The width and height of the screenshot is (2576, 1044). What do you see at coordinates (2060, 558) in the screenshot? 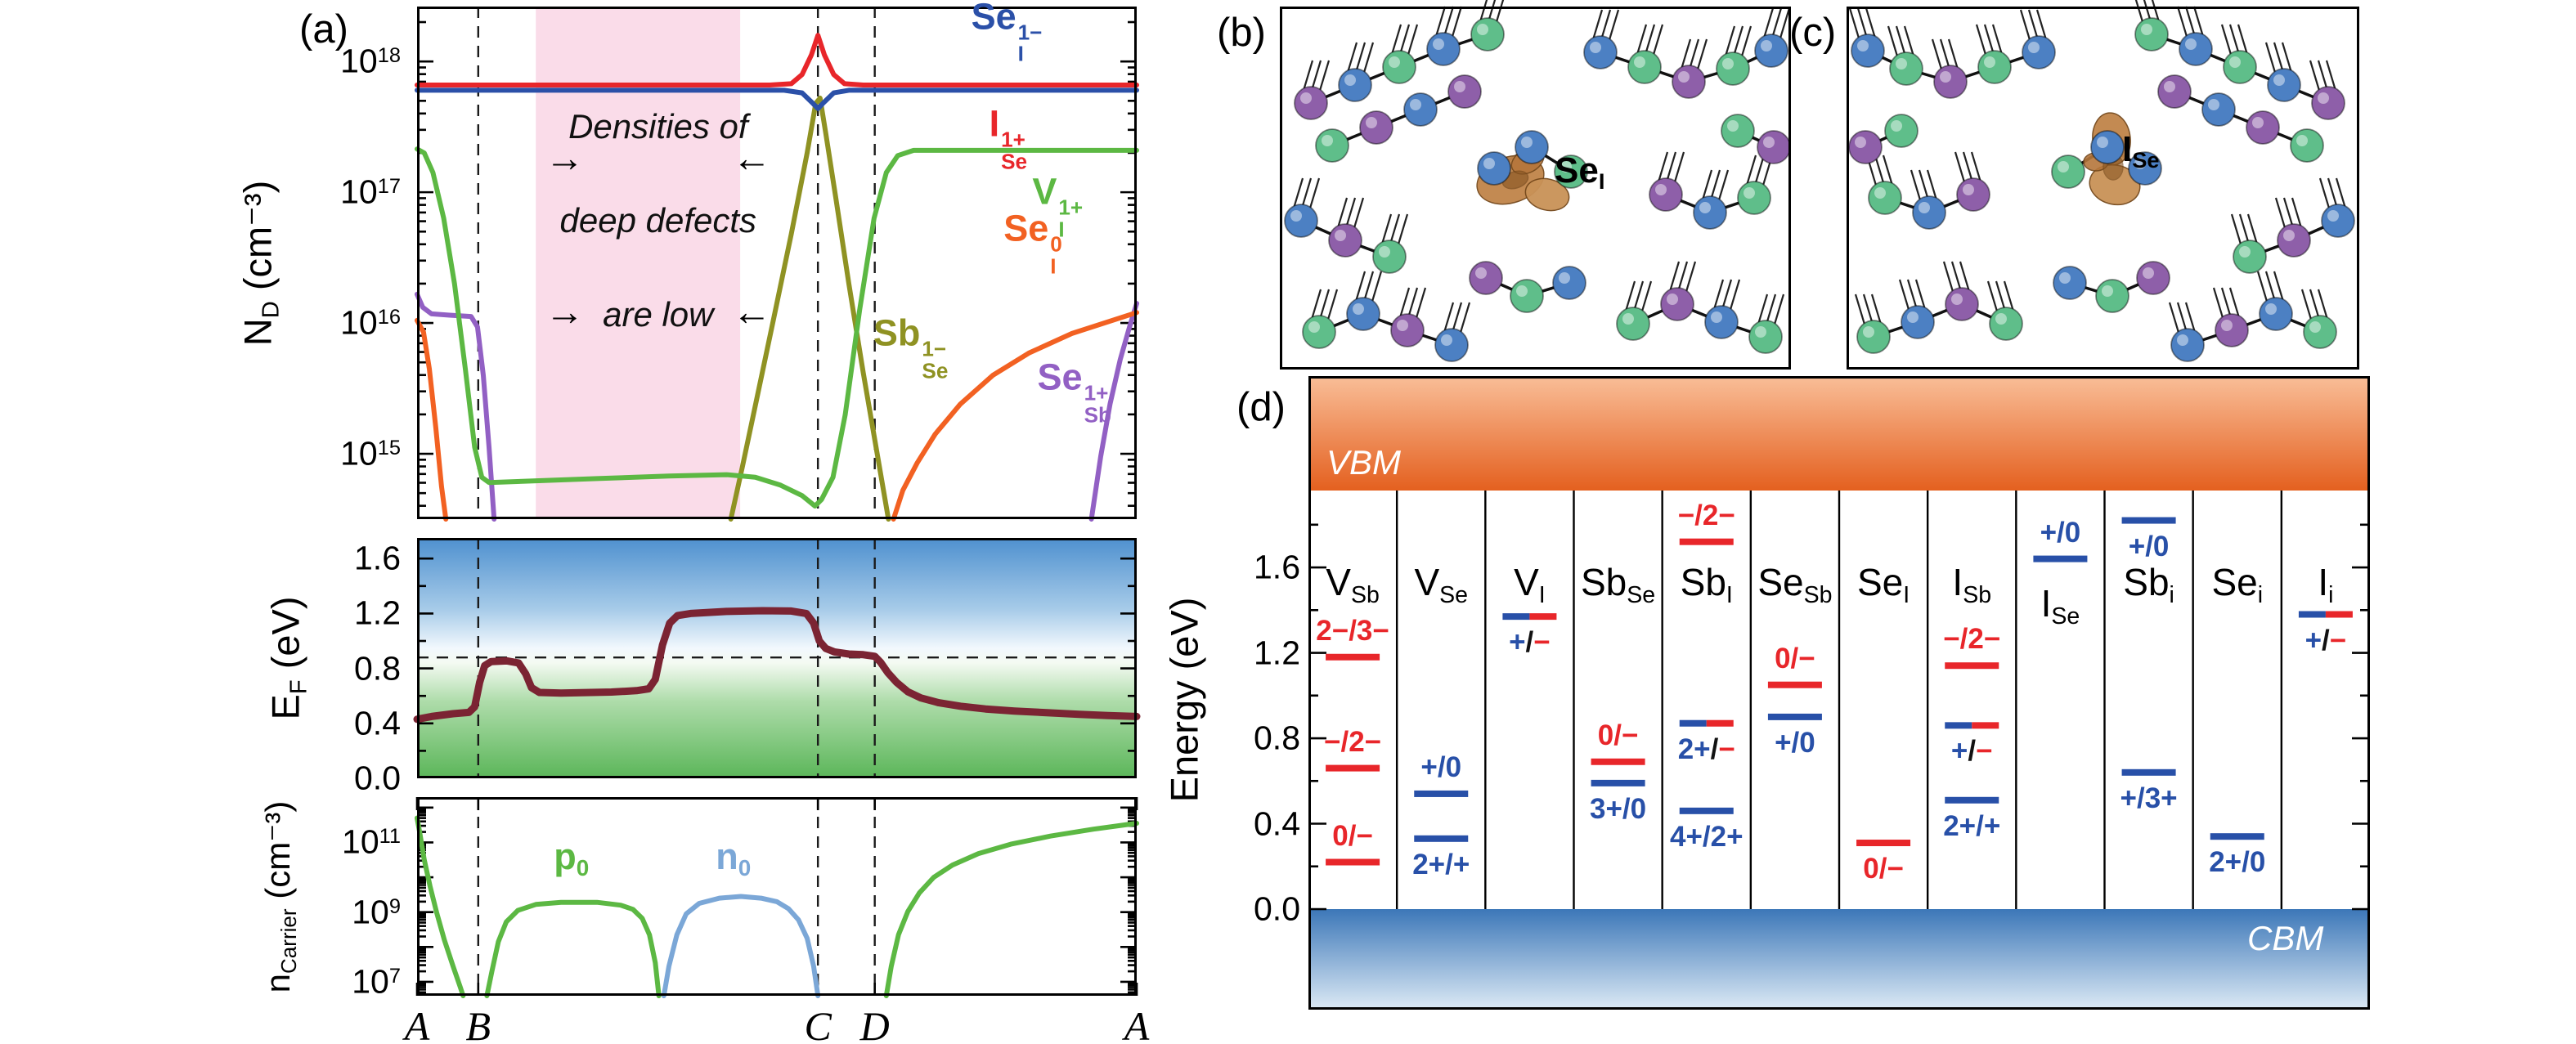
I see `levels-i-se` at bounding box center [2060, 558].